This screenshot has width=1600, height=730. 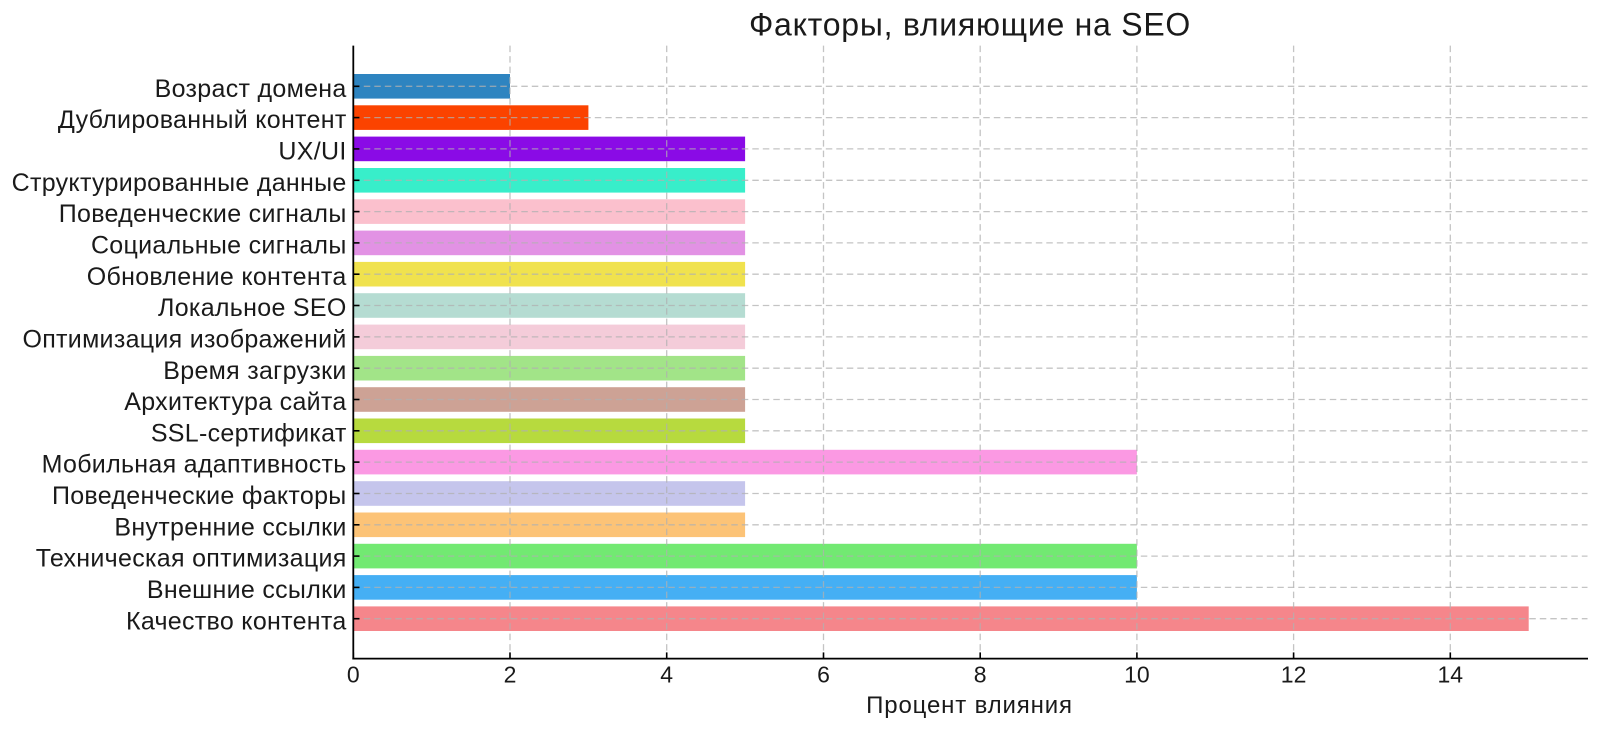 What do you see at coordinates (510, 675) in the screenshot?
I see `svg-text: 2` at bounding box center [510, 675].